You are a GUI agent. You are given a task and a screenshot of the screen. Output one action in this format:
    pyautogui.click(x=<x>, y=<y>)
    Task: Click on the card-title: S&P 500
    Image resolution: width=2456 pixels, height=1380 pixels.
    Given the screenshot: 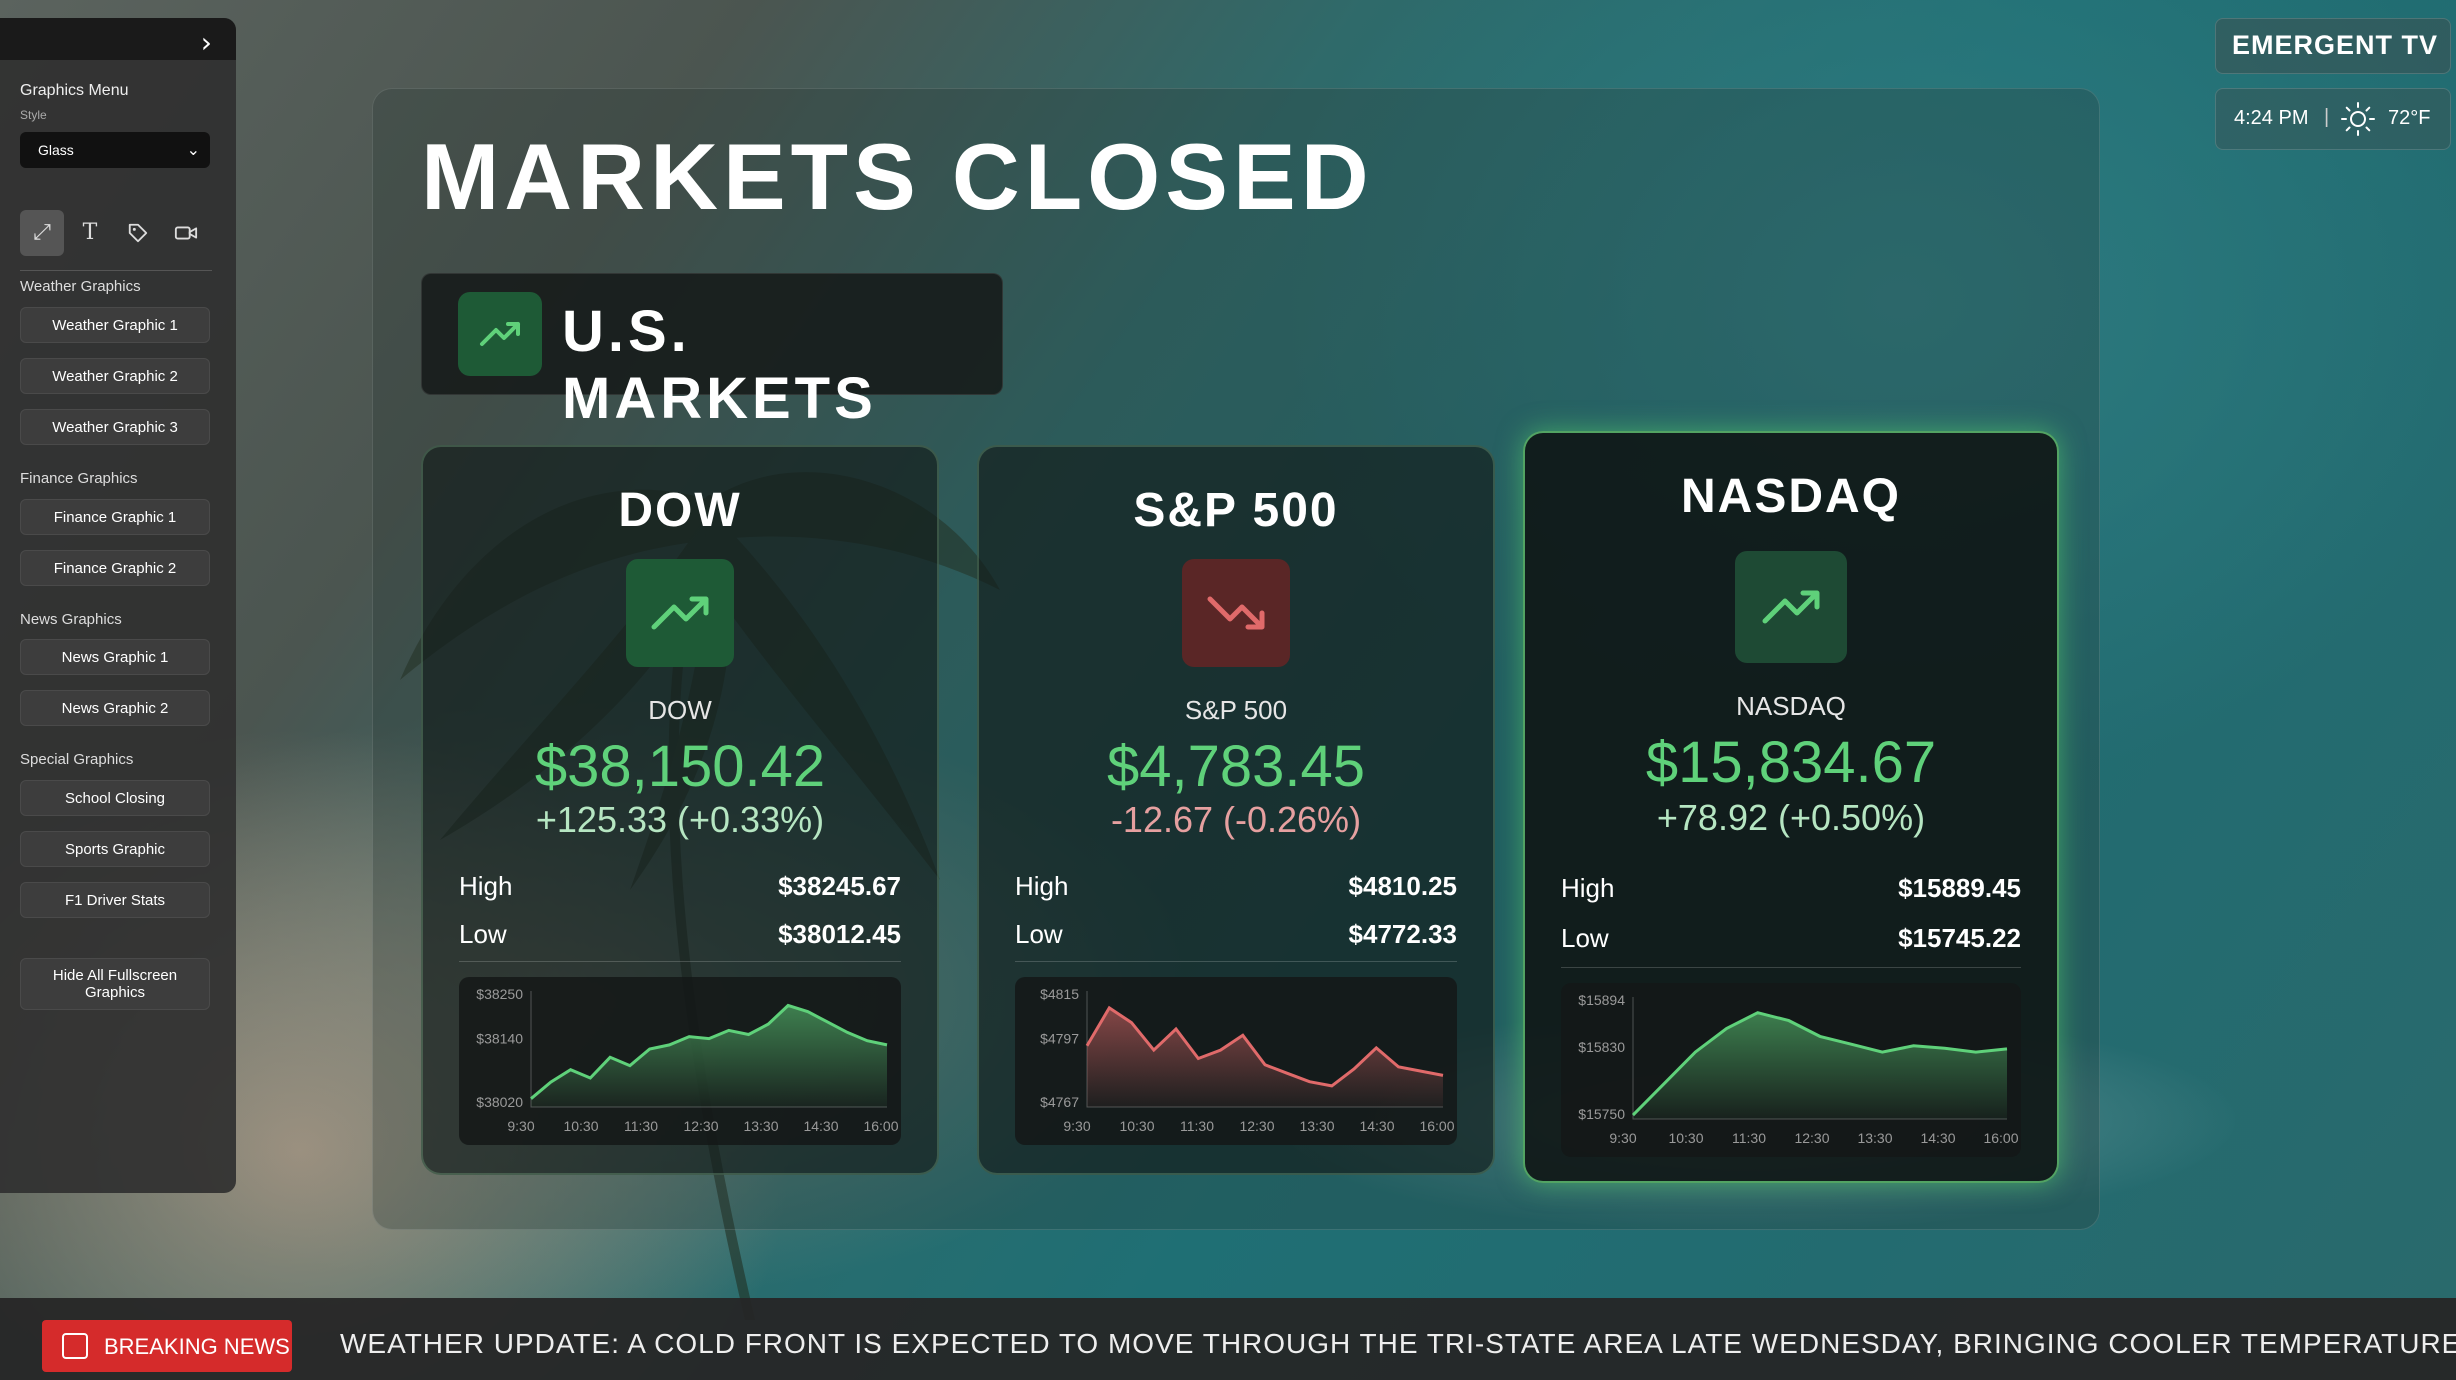 What is the action you would take?
    pyautogui.click(x=1236, y=510)
    